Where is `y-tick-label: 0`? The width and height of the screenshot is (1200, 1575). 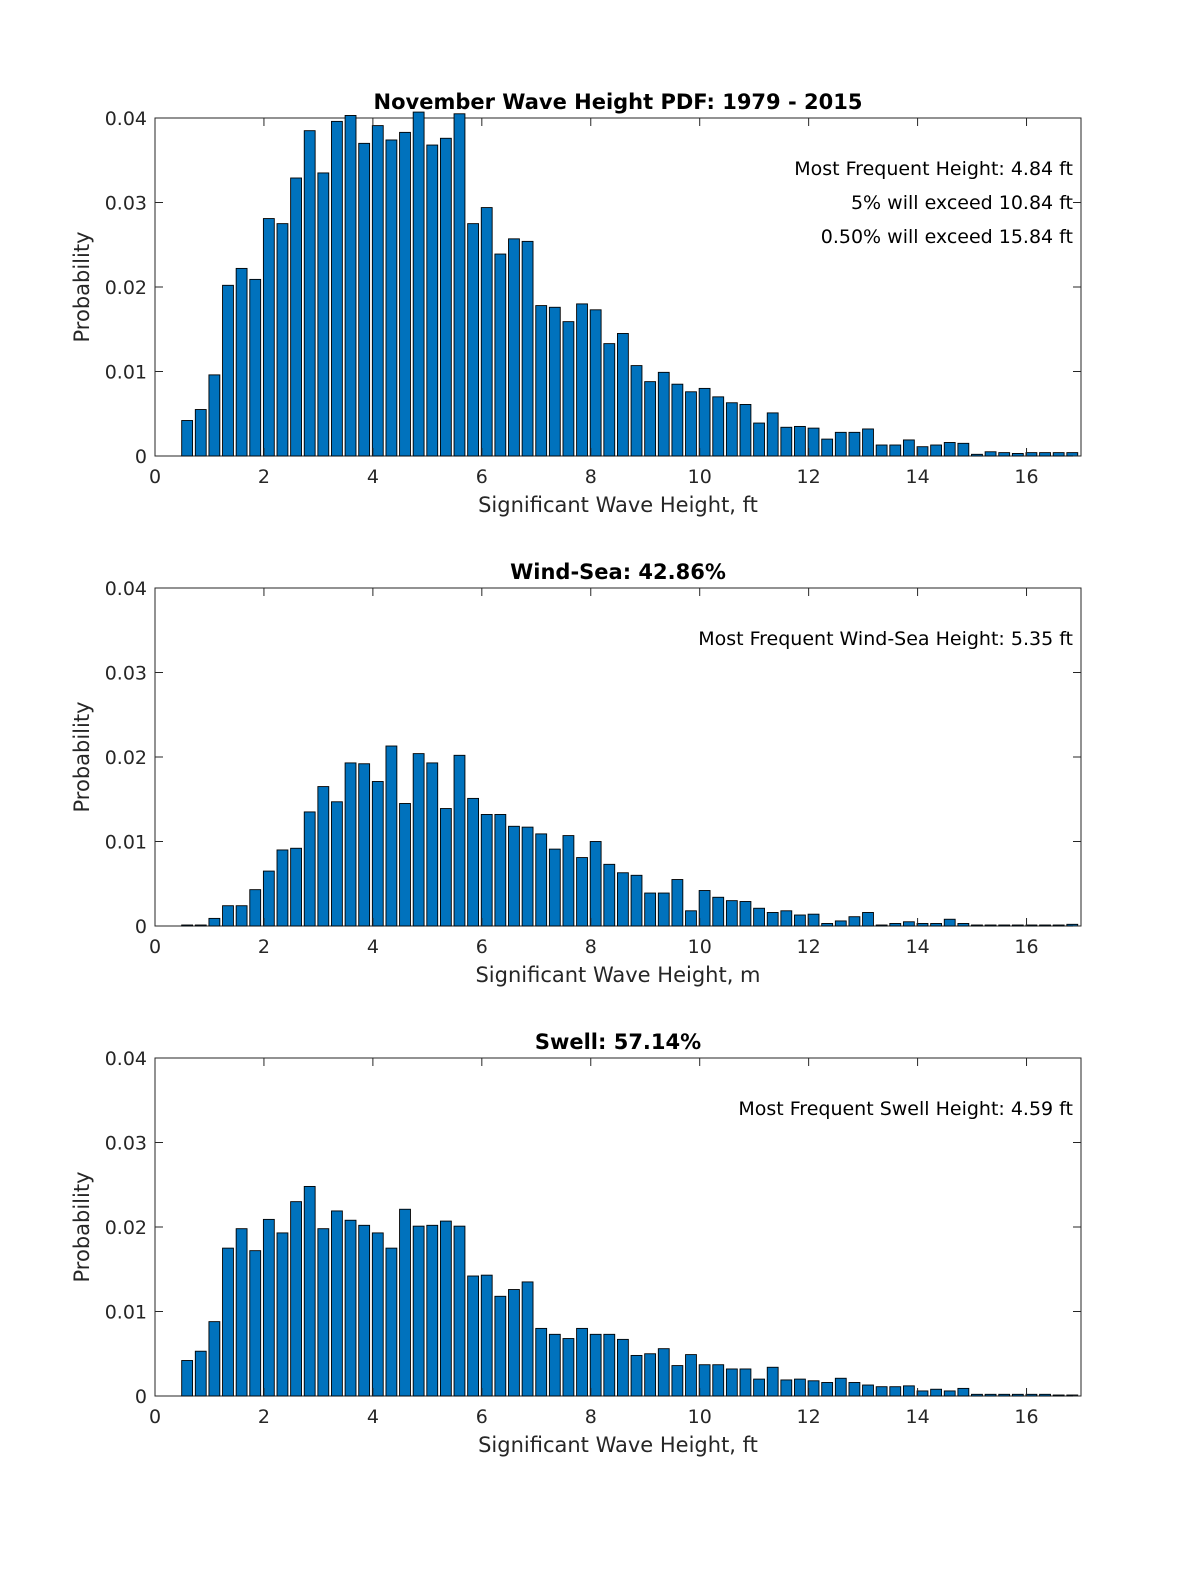
y-tick-label: 0 is located at coordinates (141, 1397).